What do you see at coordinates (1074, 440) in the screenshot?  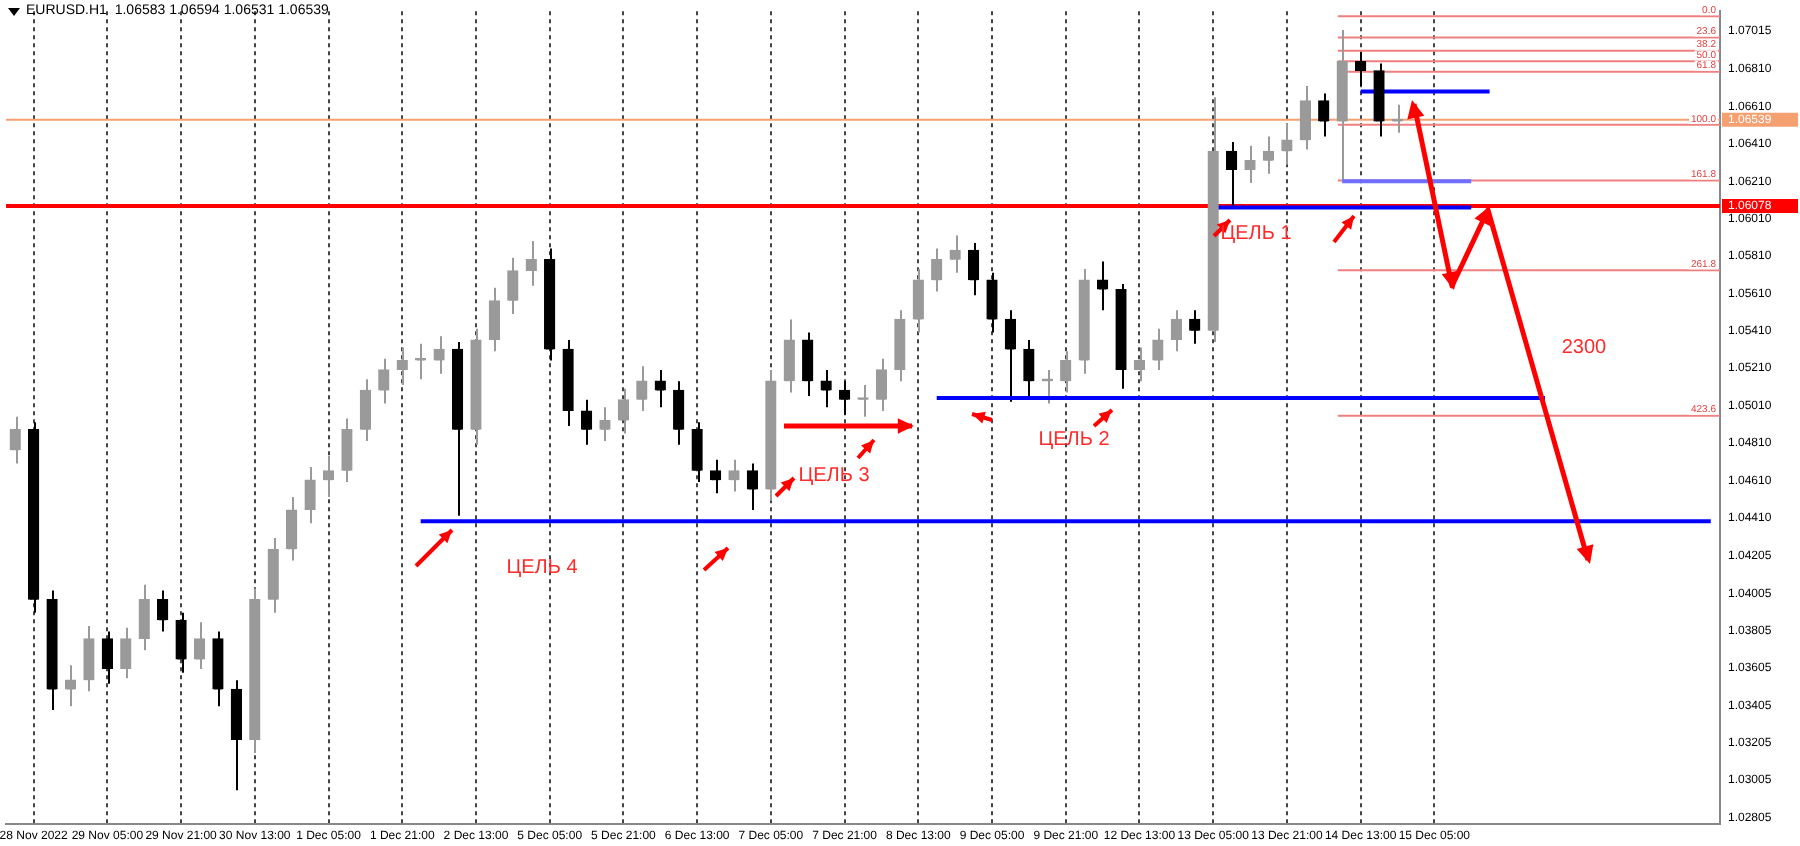 I see `annotation: ЦЕЛЬ 2` at bounding box center [1074, 440].